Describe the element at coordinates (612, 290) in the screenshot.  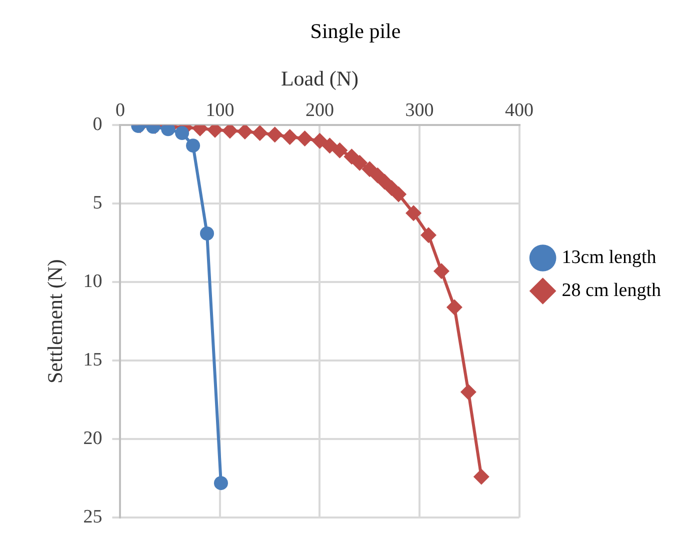
I see `legend-label: 28 cm length` at that location.